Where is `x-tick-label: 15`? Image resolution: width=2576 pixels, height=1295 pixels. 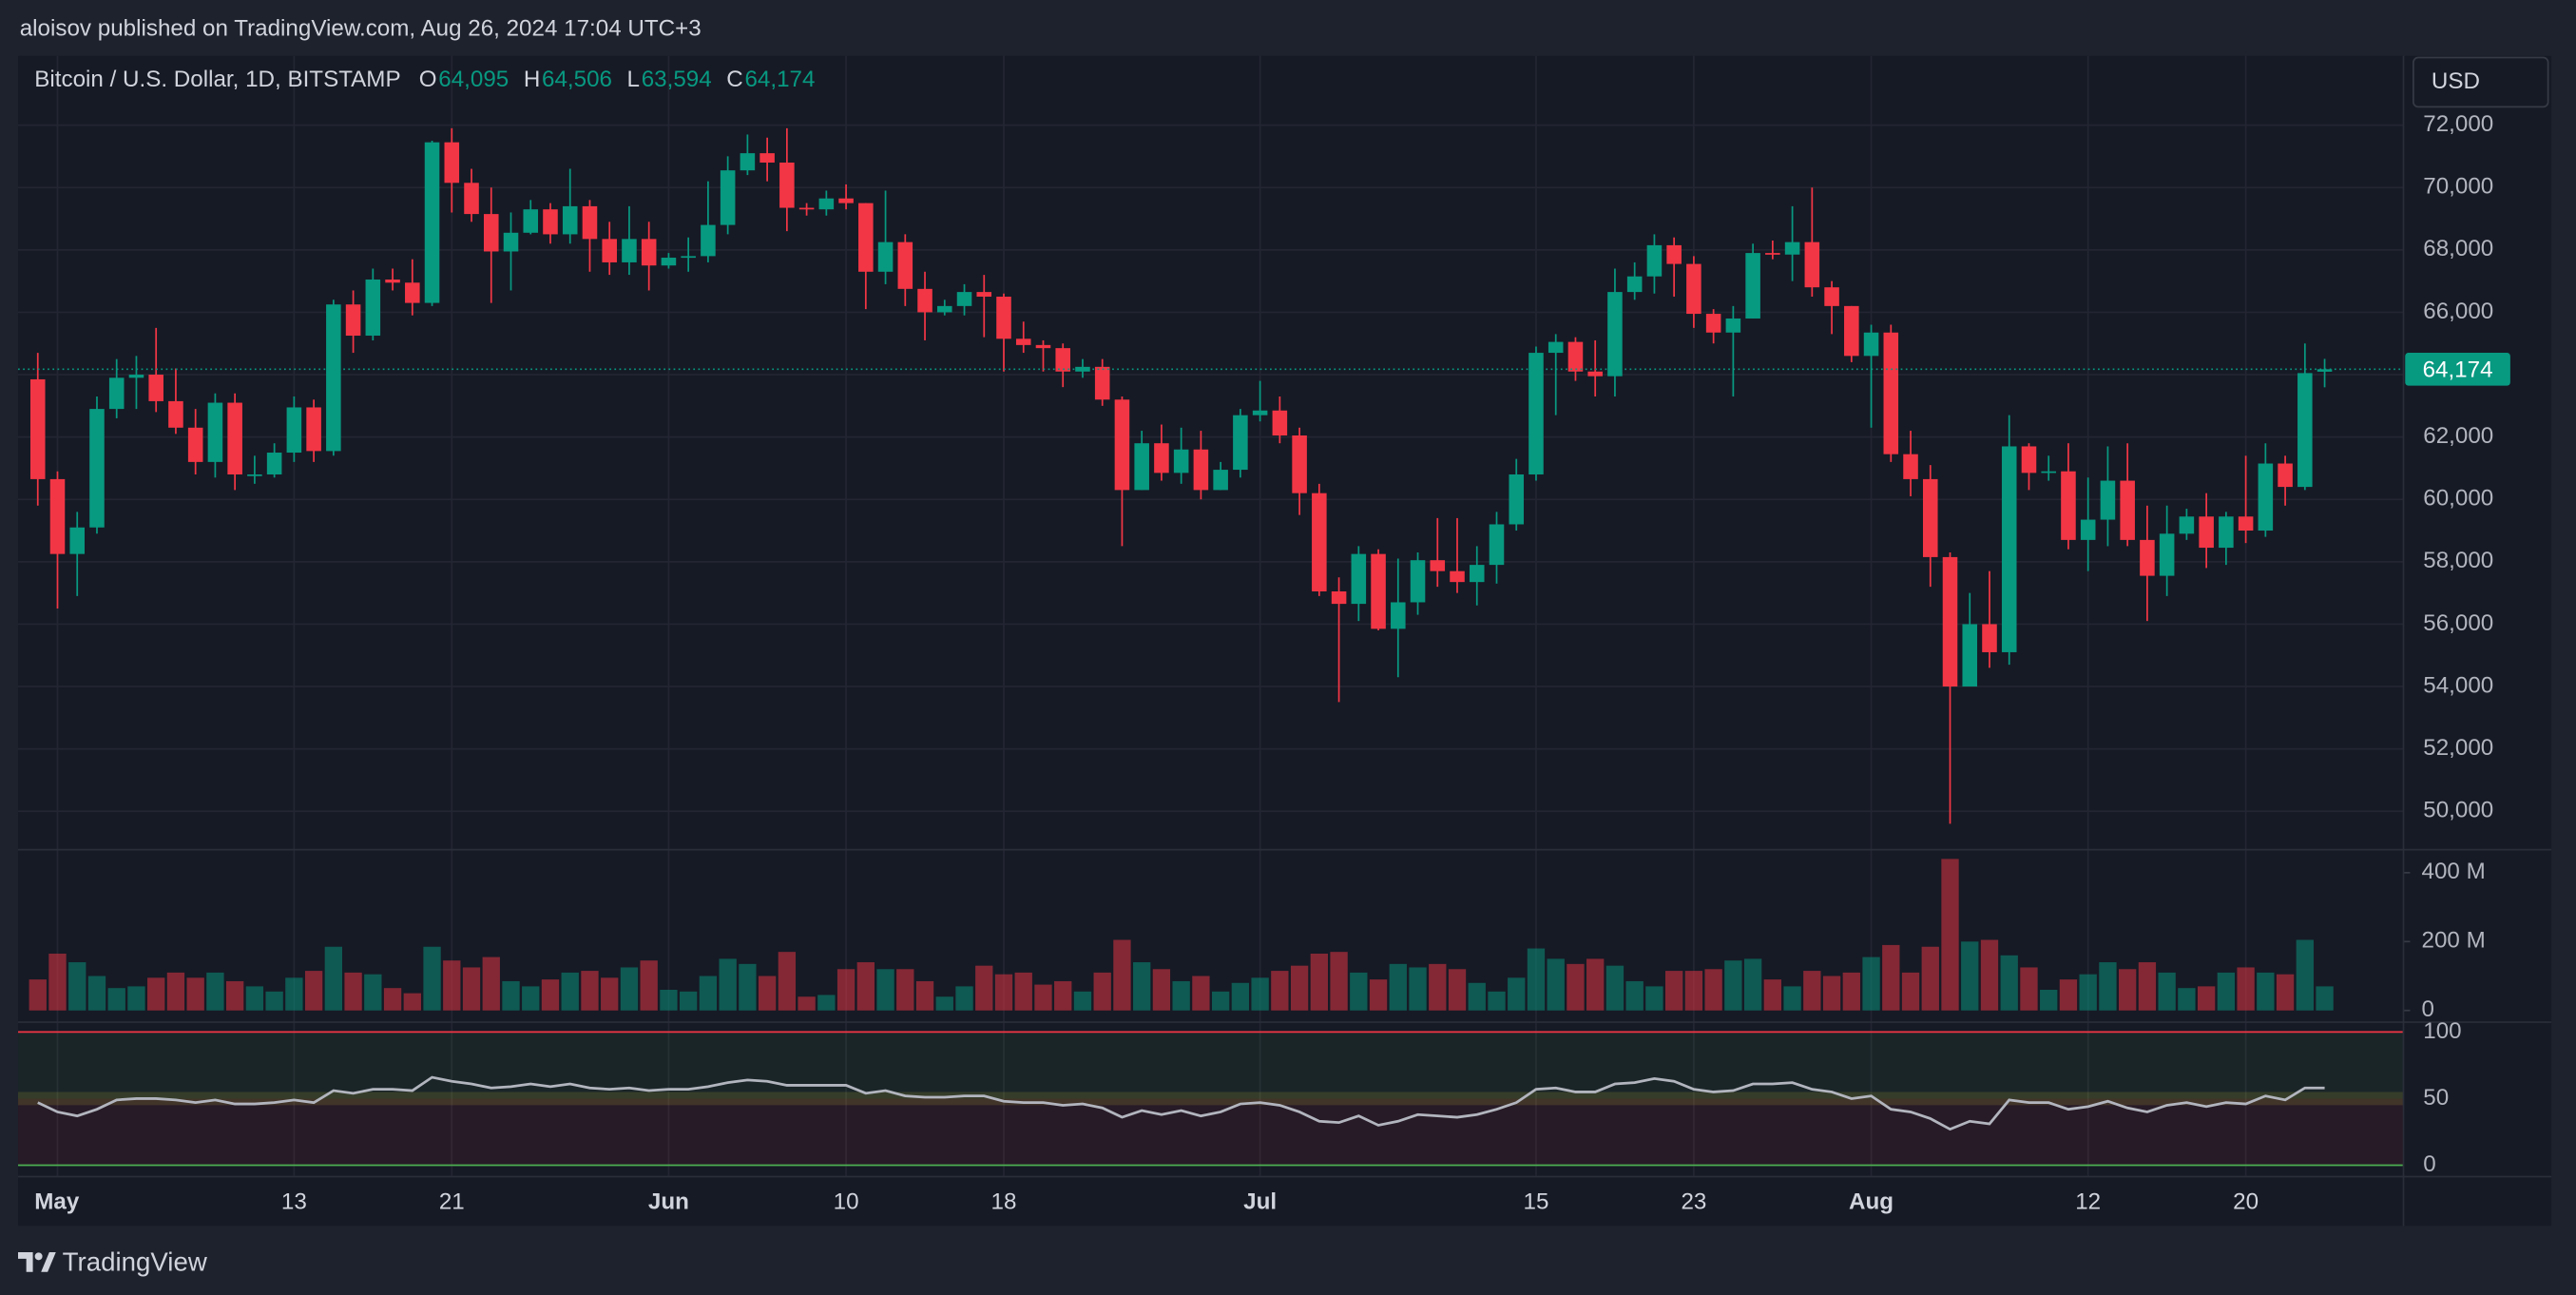 x-tick-label: 15 is located at coordinates (1537, 1202).